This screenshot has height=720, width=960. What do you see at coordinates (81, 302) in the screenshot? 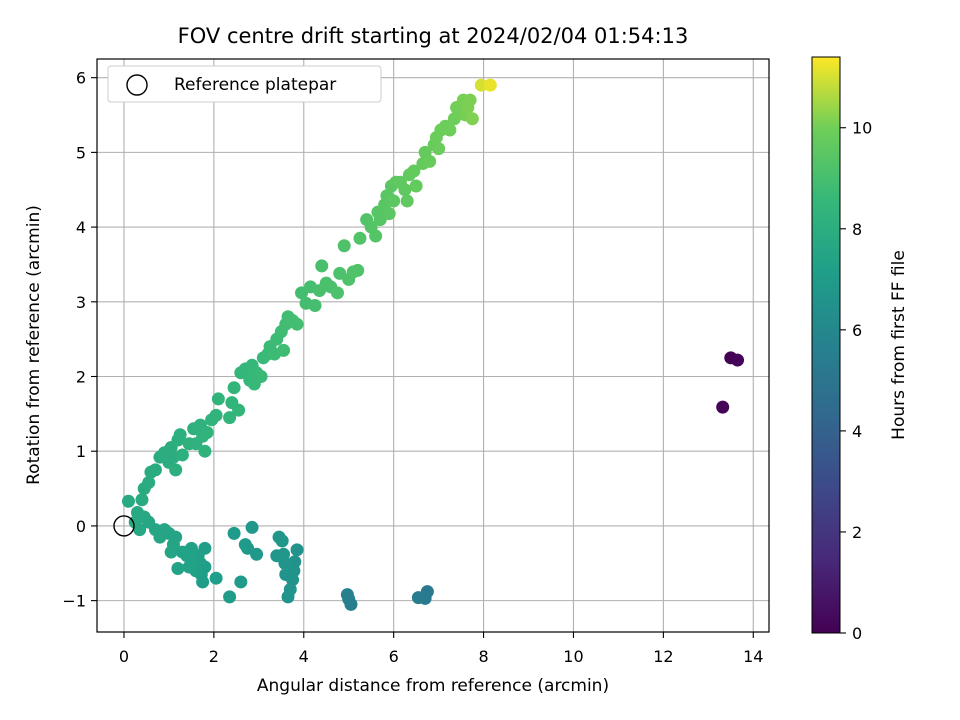
I see `y-tick-label: 3` at bounding box center [81, 302].